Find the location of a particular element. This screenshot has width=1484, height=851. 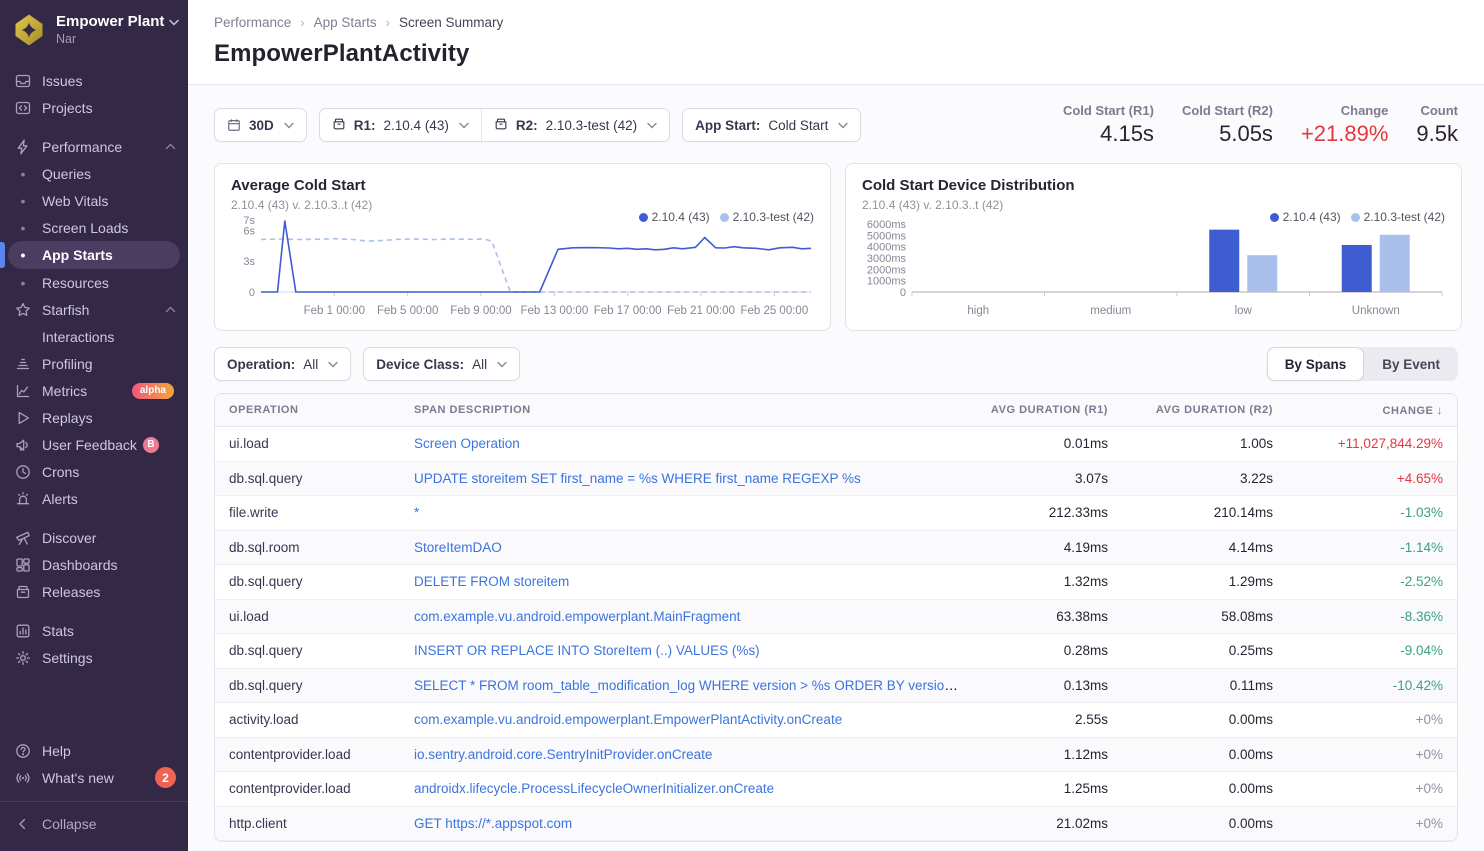

sidebar-item-starfish: Starfish is located at coordinates (94, 309).